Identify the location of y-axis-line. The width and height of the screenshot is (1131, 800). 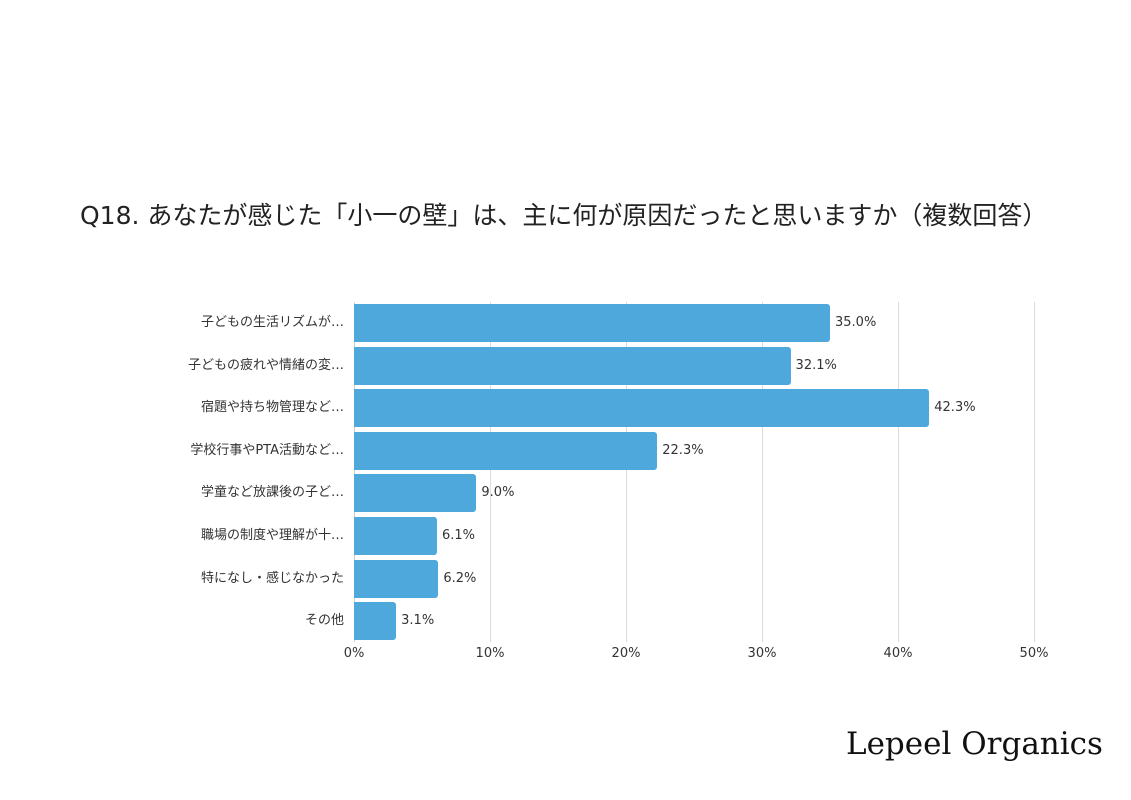
(354, 472).